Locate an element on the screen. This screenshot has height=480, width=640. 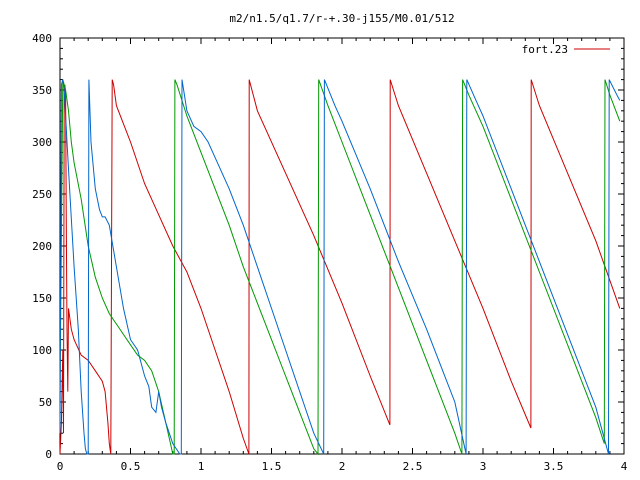
legend: fort.23 is located at coordinates (566, 49).